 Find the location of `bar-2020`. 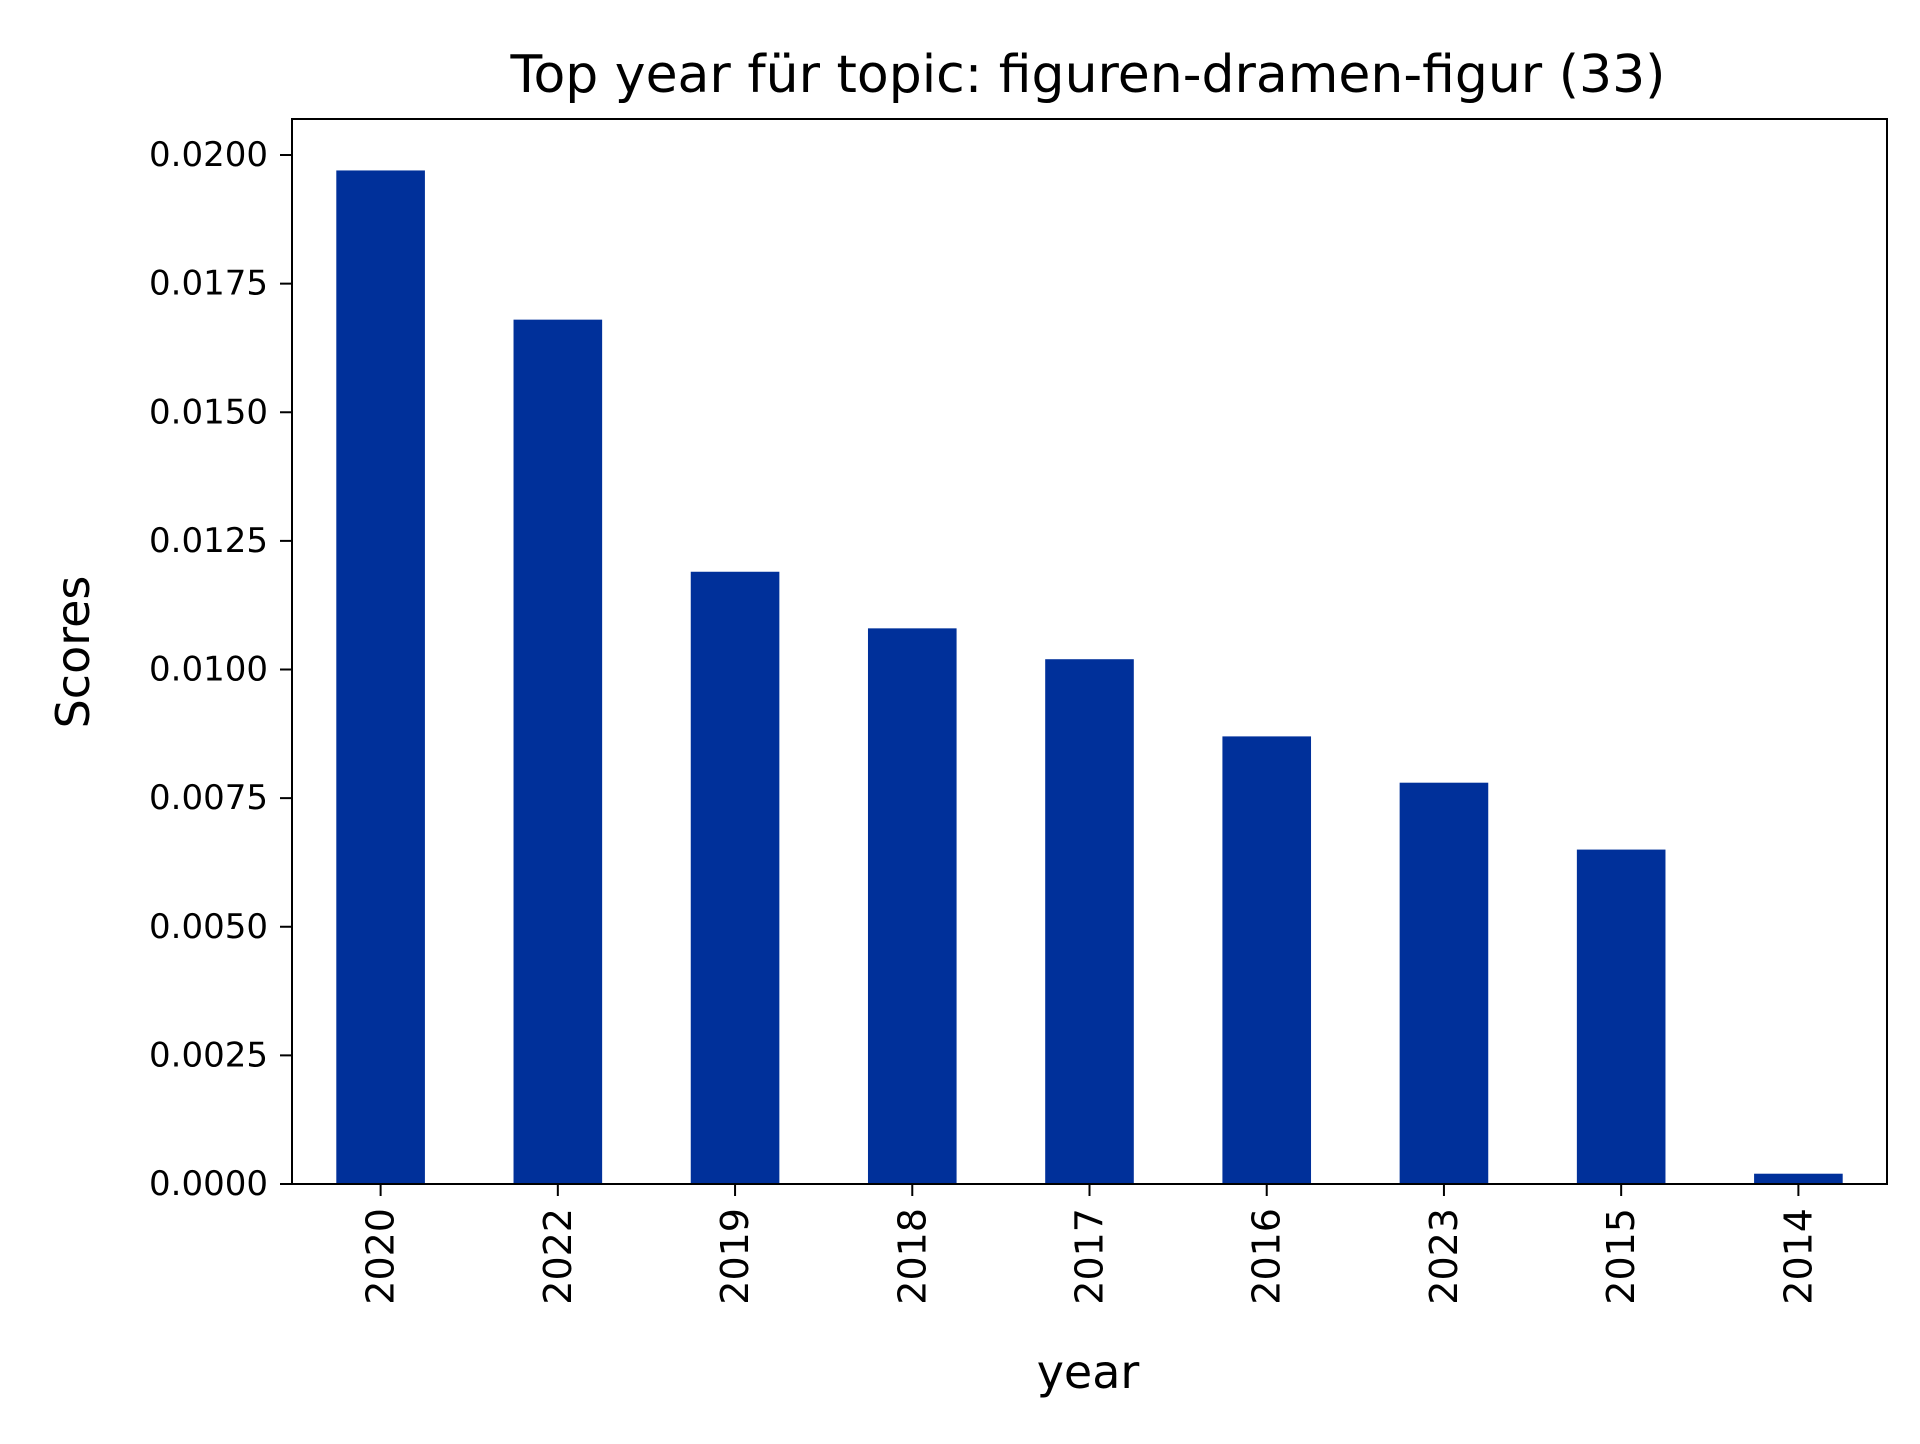

bar-2020 is located at coordinates (380, 677).